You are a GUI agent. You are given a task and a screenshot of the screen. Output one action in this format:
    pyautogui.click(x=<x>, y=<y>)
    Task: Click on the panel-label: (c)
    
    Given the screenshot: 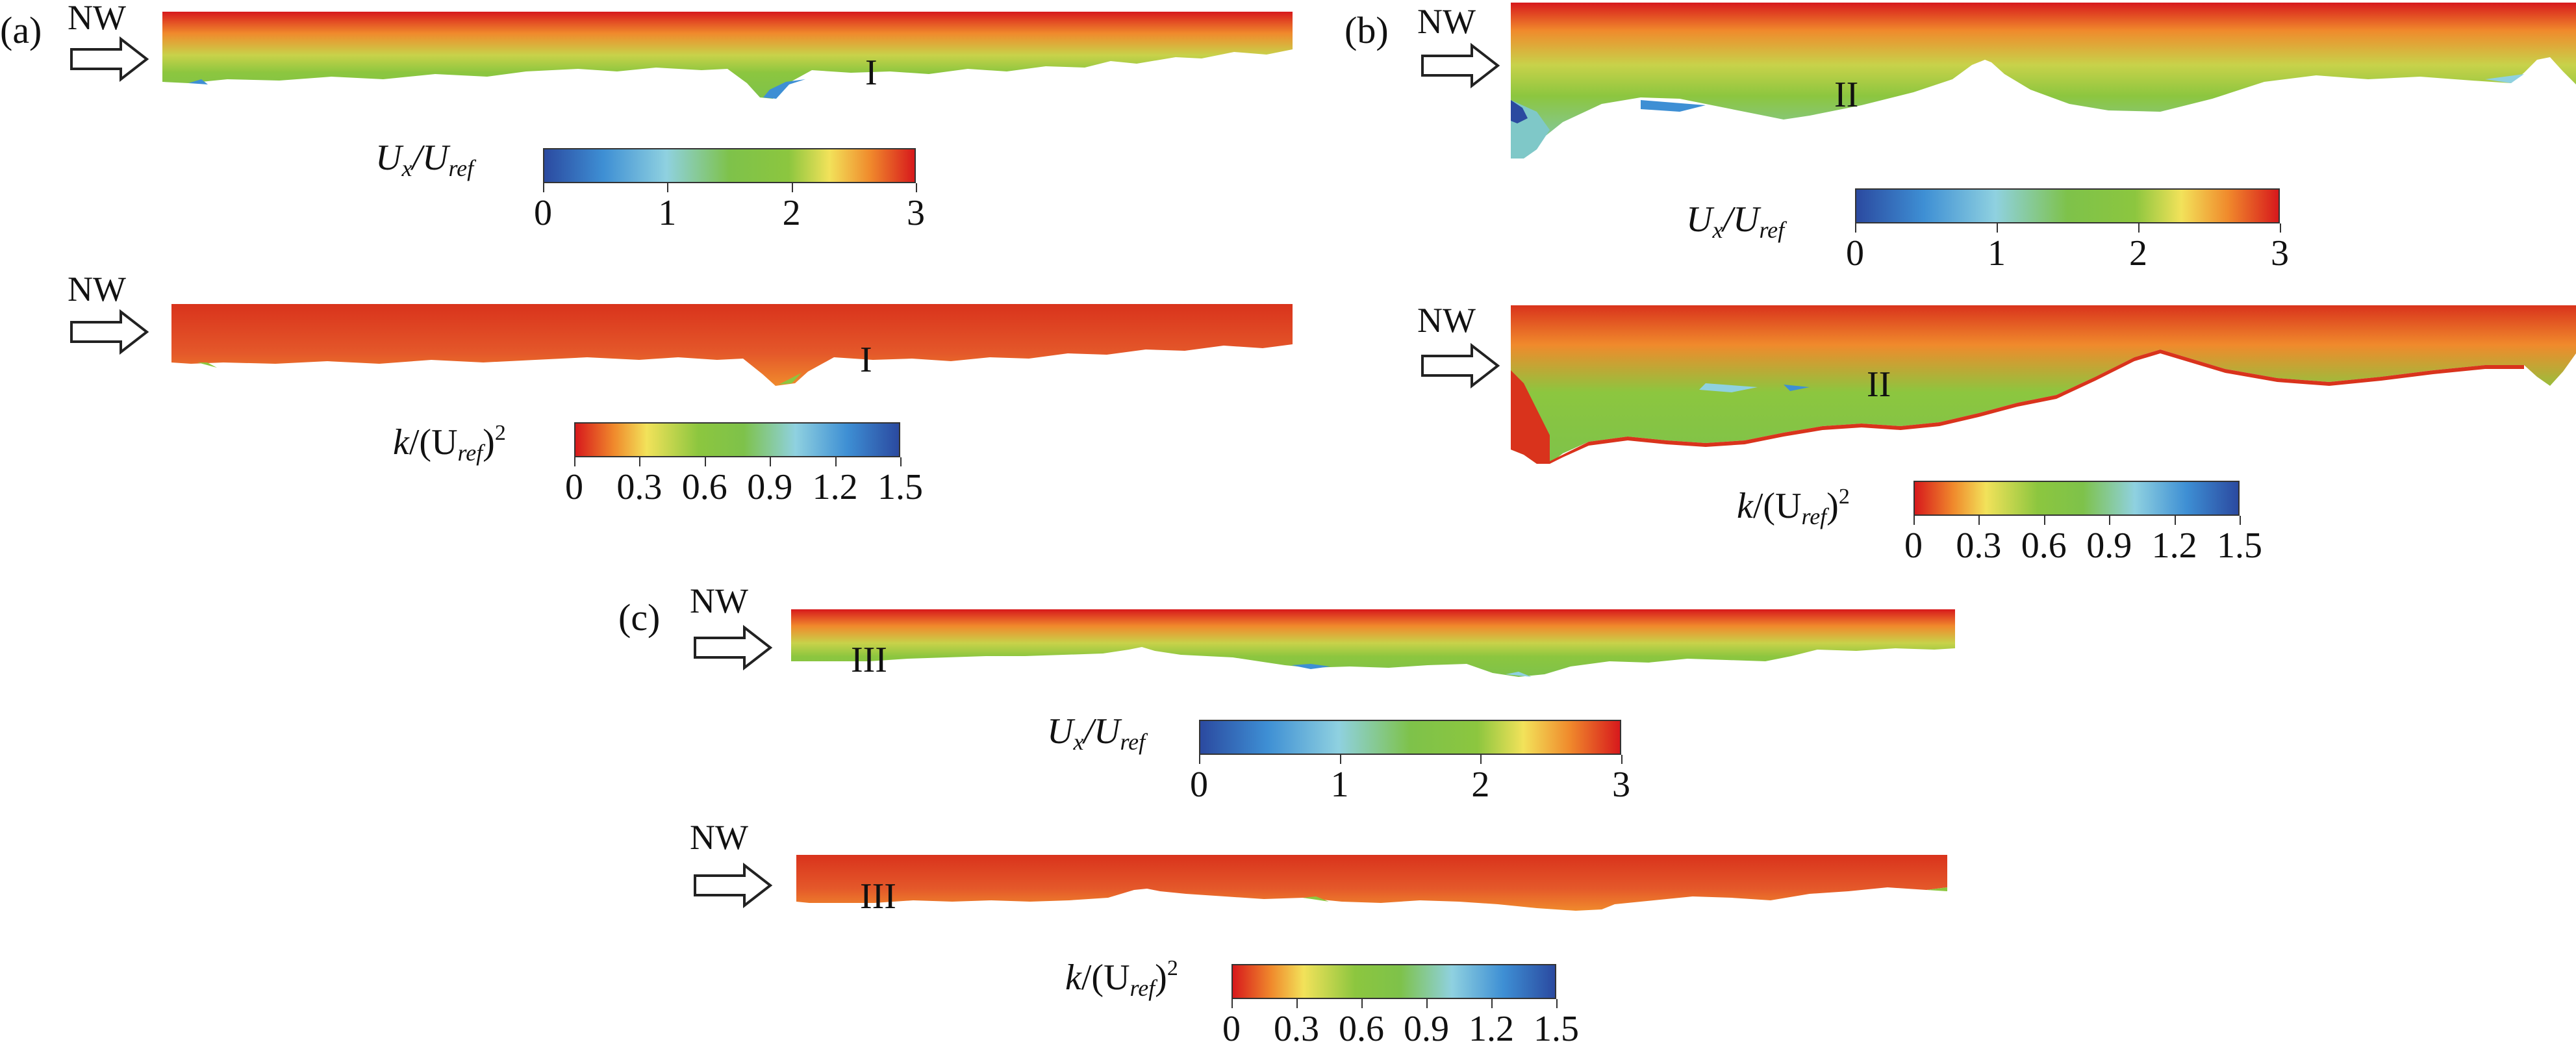 What is the action you would take?
    pyautogui.click(x=639, y=617)
    